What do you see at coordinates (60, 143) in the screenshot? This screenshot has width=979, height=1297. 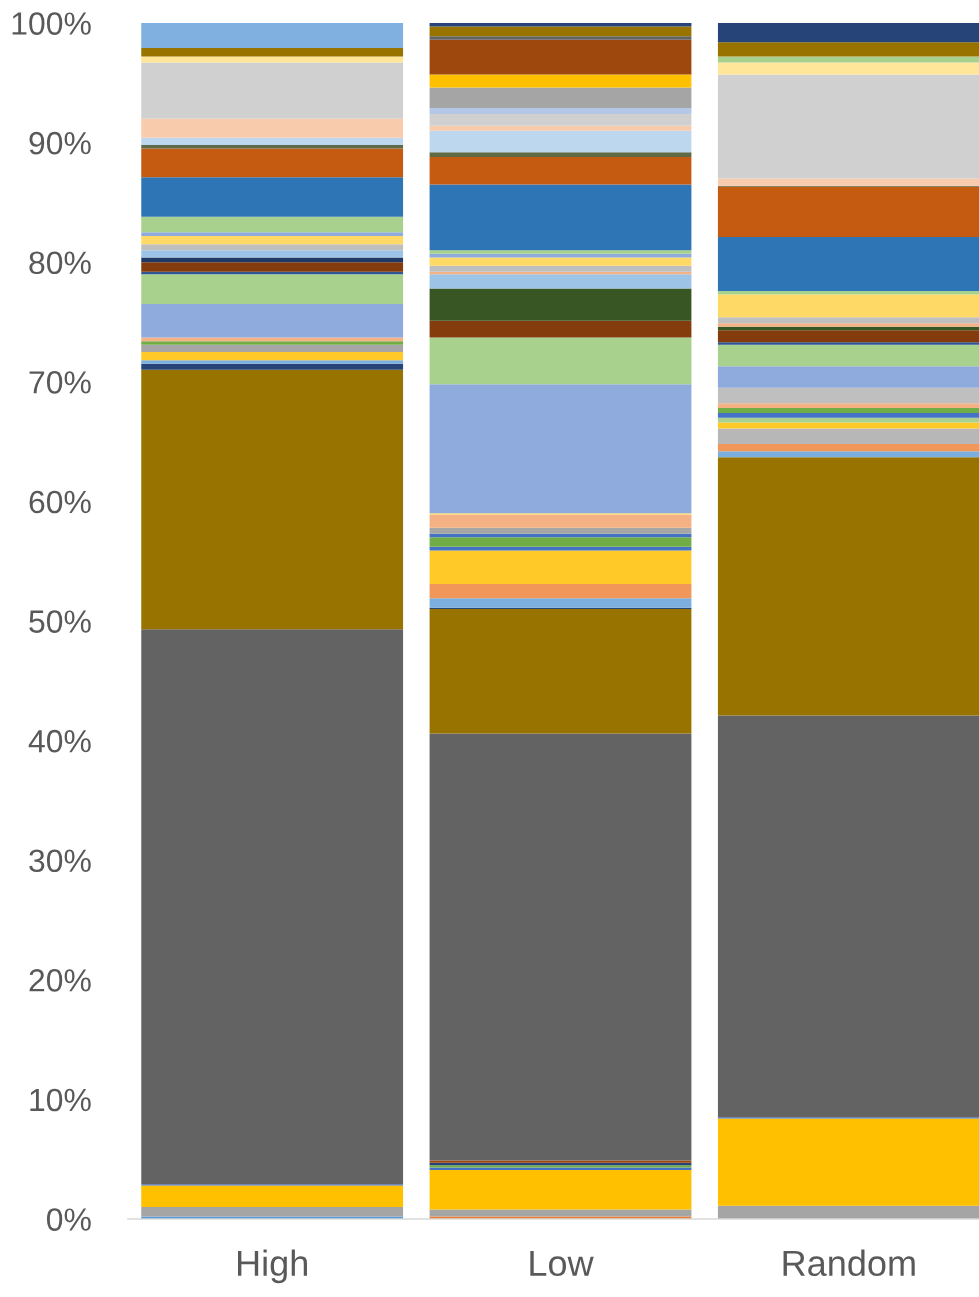 I see `y-tick-label: 90%` at bounding box center [60, 143].